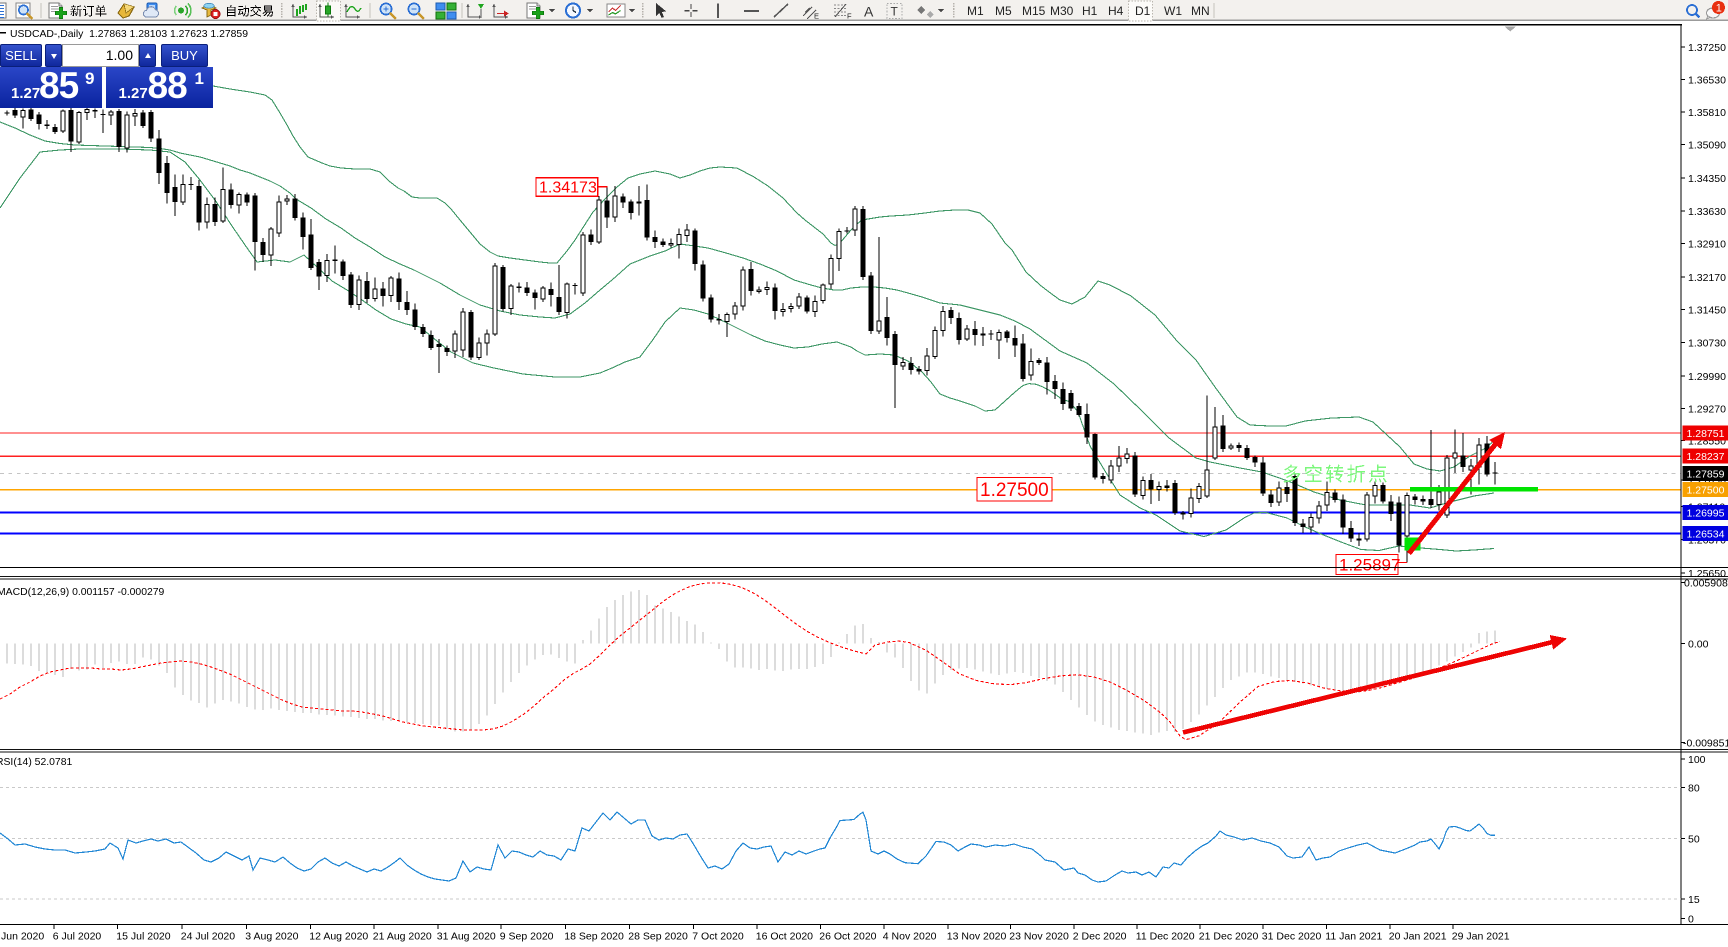 The image size is (1728, 947). Describe the element at coordinates (1369, 565) in the screenshot. I see `svg-text: 1.25897` at that location.